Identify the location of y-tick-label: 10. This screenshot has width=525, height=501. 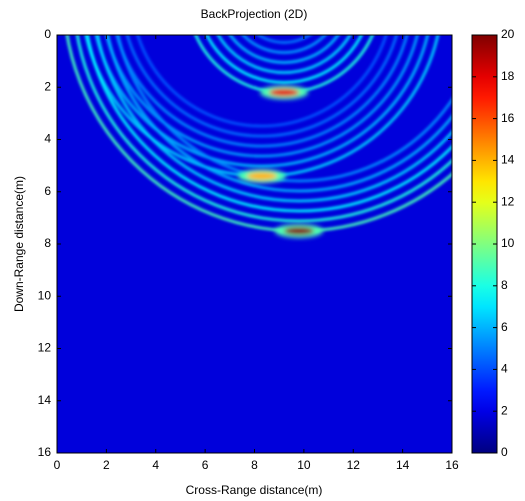
(45, 295).